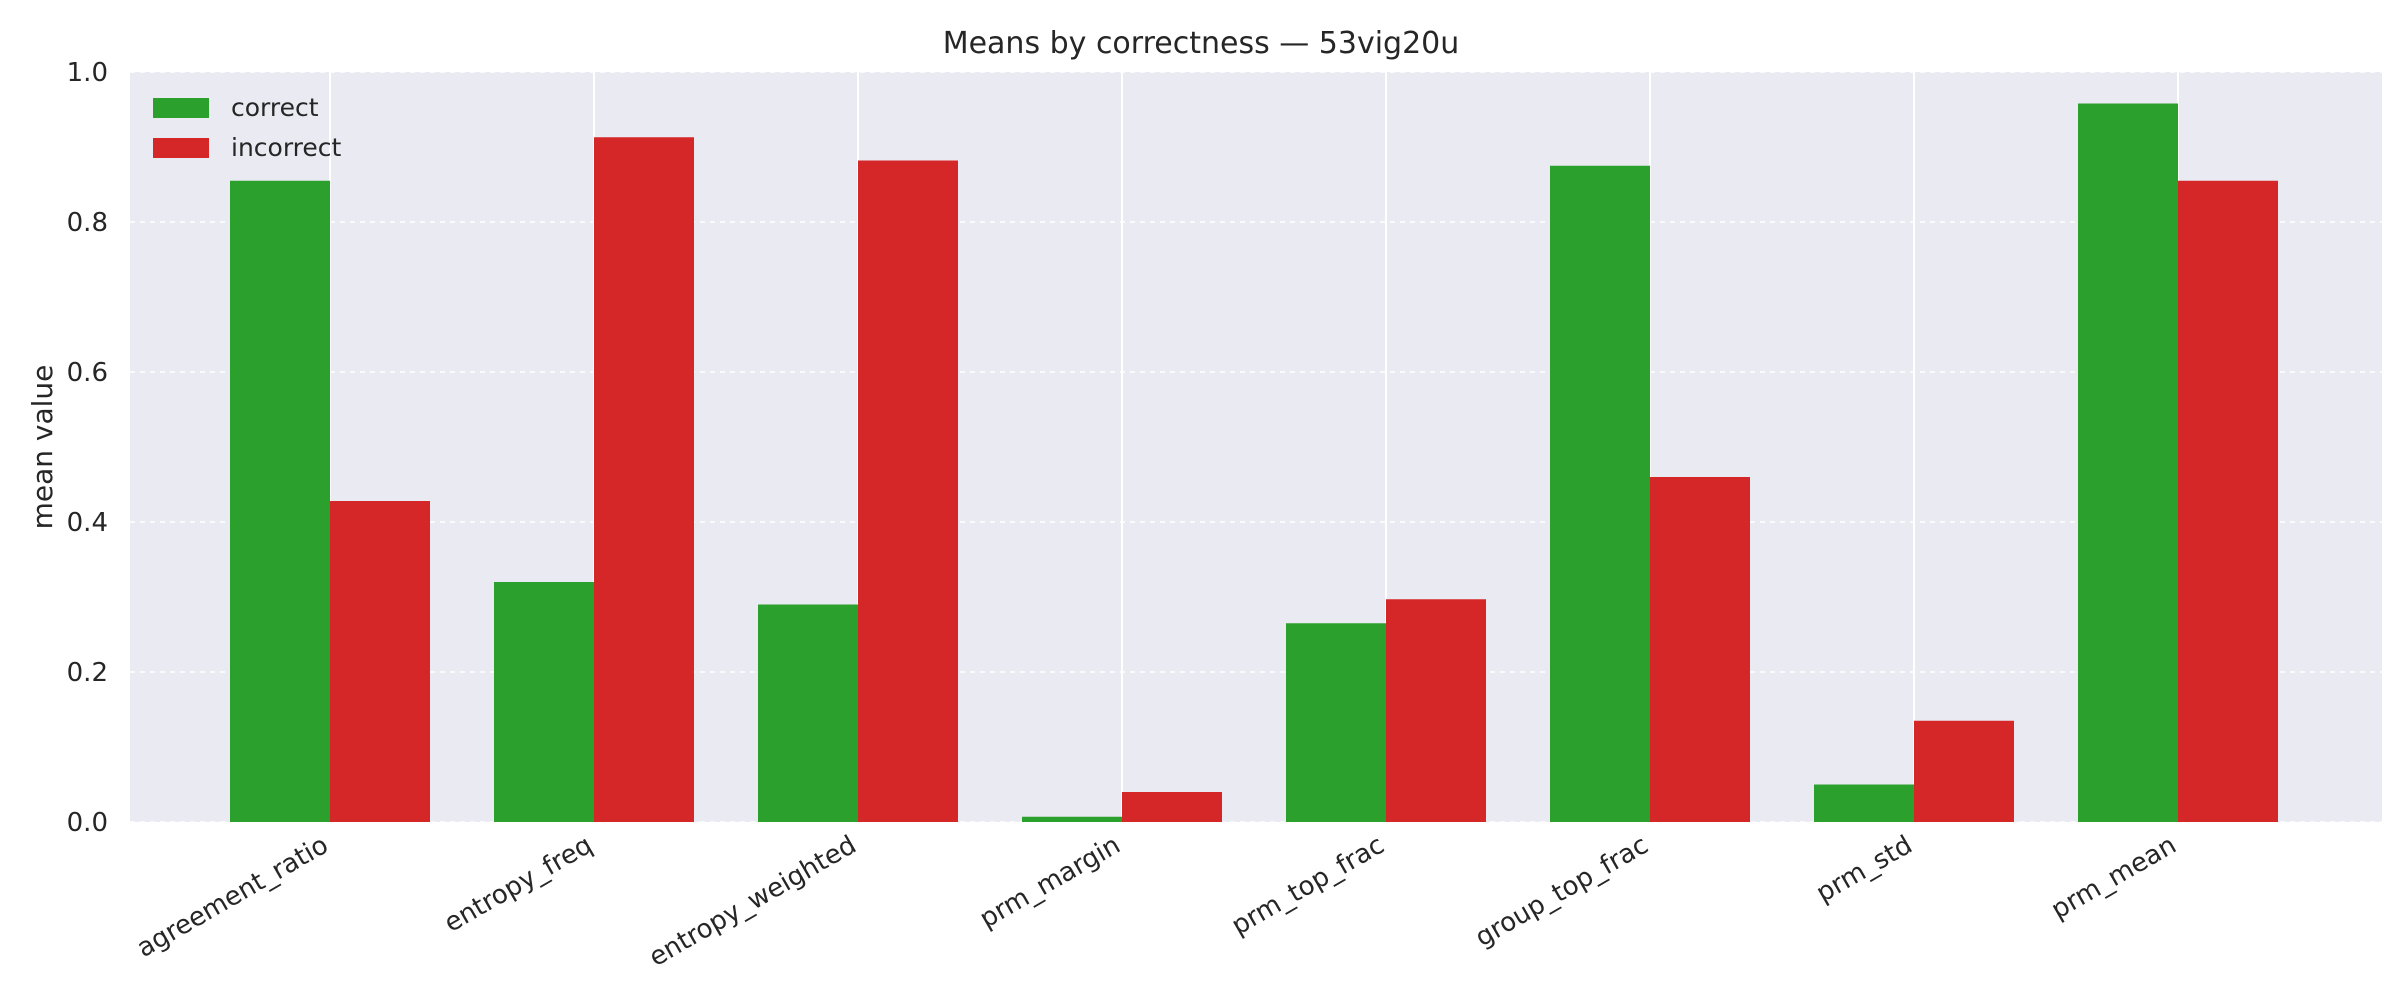 This screenshot has width=2400, height=1000. What do you see at coordinates (1561, 891) in the screenshot?
I see `x-tick-label: group_top_frac` at bounding box center [1561, 891].